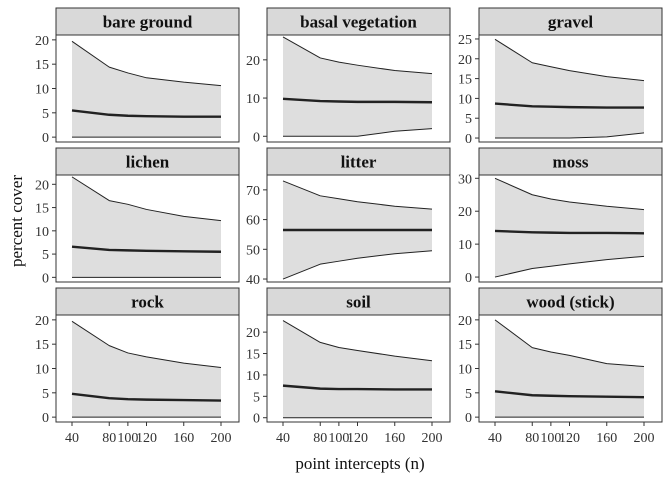 The image size is (672, 480). I want to click on y-tick-label: 50, so click(253, 250).